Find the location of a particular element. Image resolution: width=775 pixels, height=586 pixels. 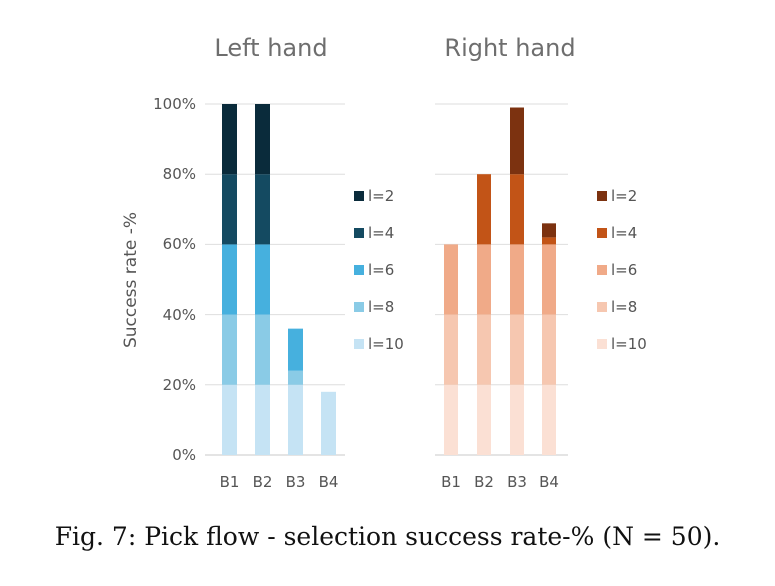

right-legend: l=2 l=4 l=6 l=8 l=10 is located at coordinates (622, 270).